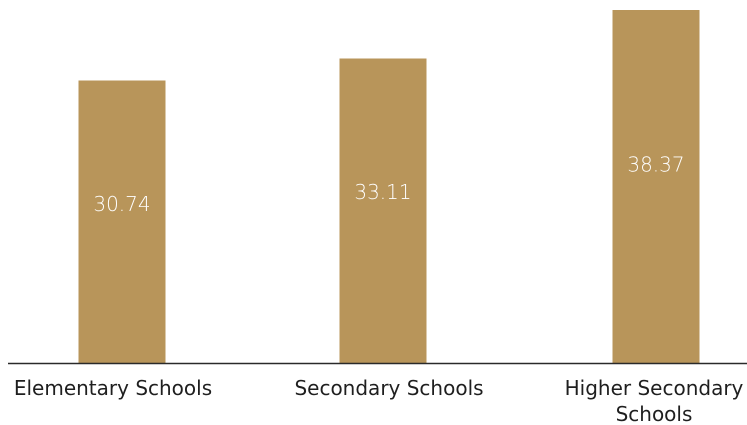 Image resolution: width=747 pixels, height=425 pixels. I want to click on value-label-elementary-schools: 30.74, so click(121, 204).